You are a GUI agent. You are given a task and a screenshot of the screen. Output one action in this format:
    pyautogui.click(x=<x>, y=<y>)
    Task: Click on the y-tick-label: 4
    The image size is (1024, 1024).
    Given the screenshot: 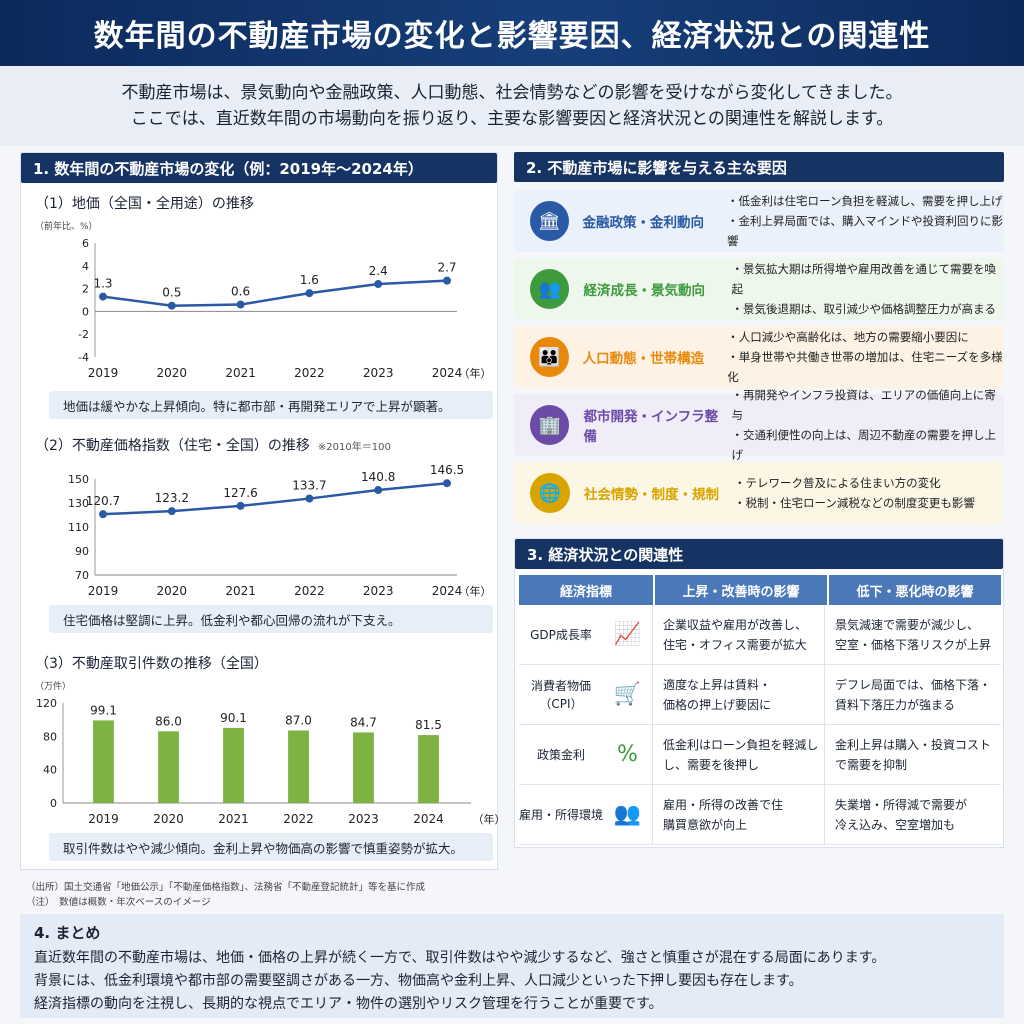 What is the action you would take?
    pyautogui.click(x=85, y=266)
    